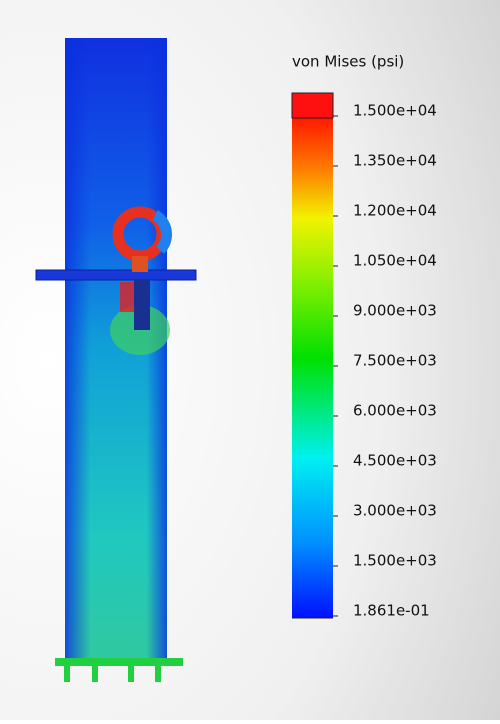  Describe the element at coordinates (395, 211) in the screenshot. I see `legend-label: 1.200e+04` at that location.